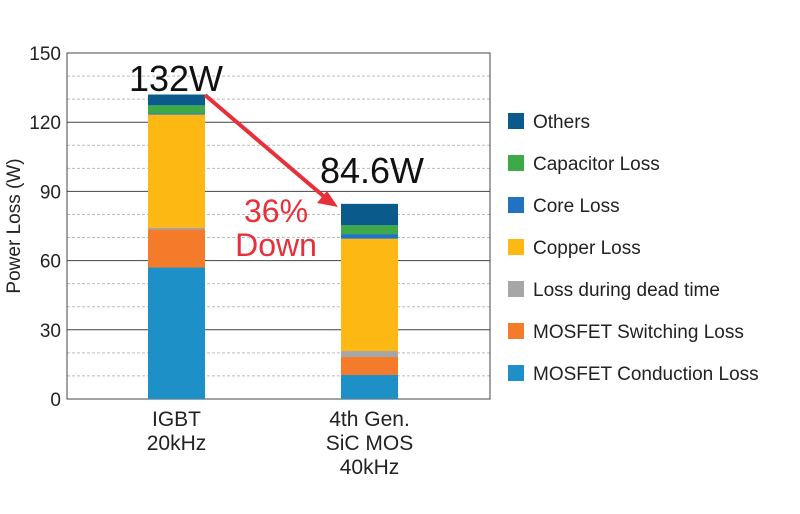  I want to click on annotation-percent: 36%, so click(276, 211).